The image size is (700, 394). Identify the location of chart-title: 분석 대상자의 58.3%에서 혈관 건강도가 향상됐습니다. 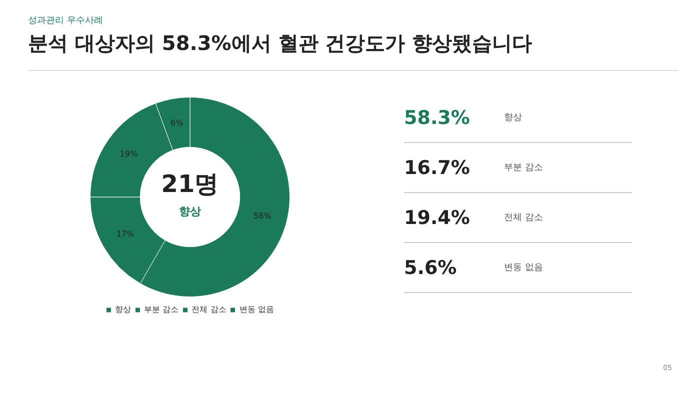
(280, 43).